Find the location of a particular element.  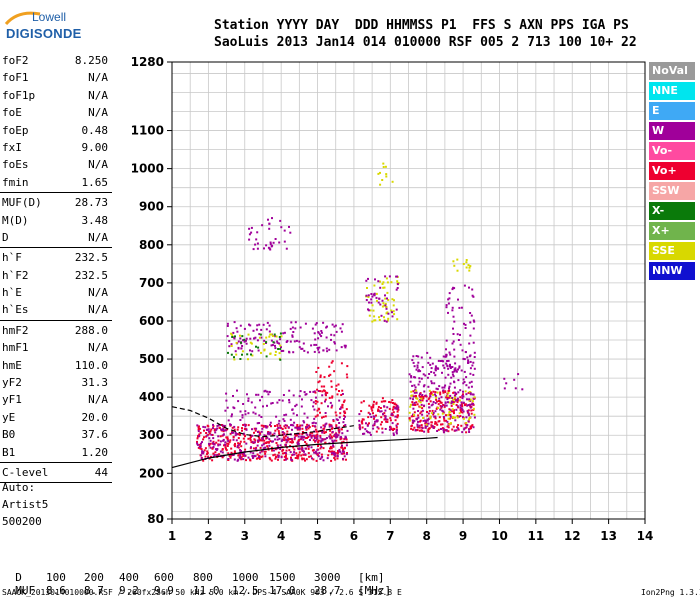

param-value: 9.00 is located at coordinates (95, 147).